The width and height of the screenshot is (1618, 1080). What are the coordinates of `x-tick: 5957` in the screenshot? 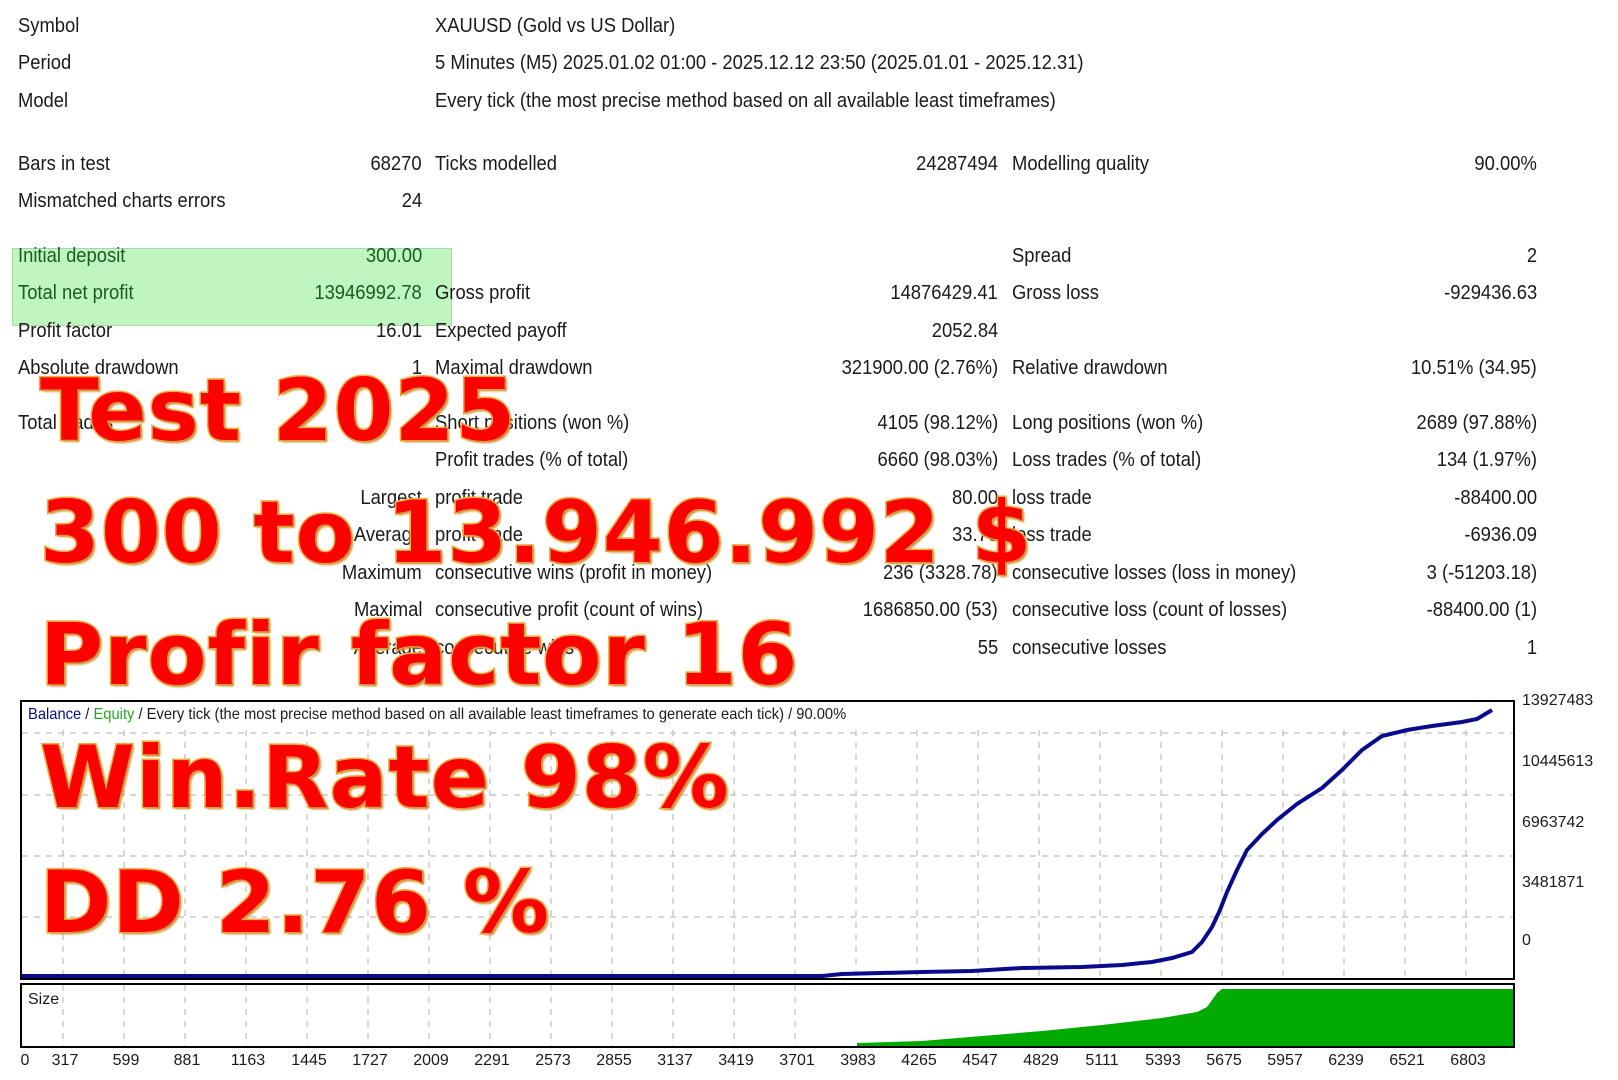 It's located at (1285, 1060).